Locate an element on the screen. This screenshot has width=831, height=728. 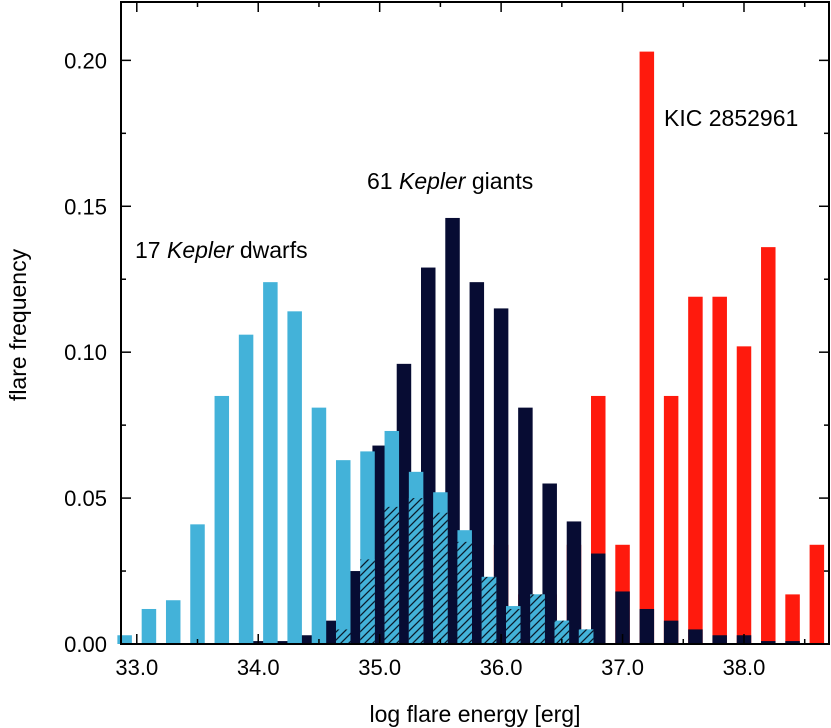
annotation-giants-suffix: giants is located at coordinates (499, 181).